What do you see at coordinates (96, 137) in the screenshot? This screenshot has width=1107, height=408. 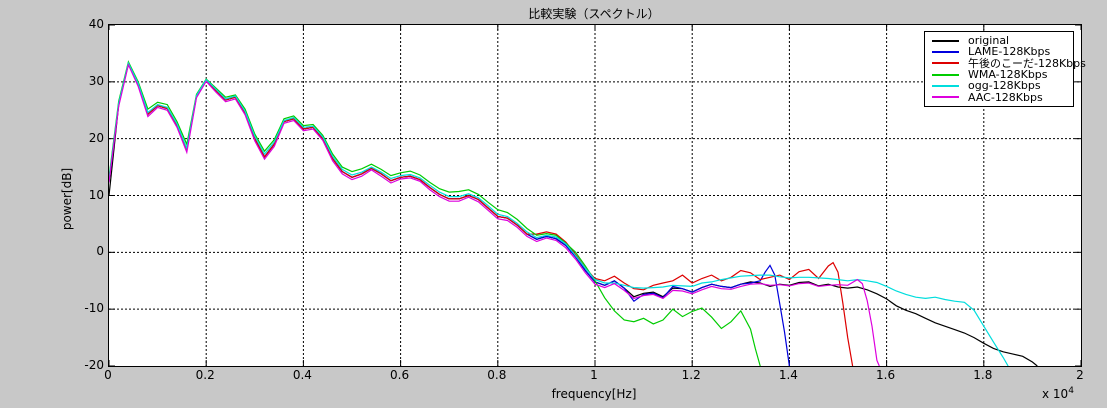 I see `y-tick-label-20: 20` at bounding box center [96, 137].